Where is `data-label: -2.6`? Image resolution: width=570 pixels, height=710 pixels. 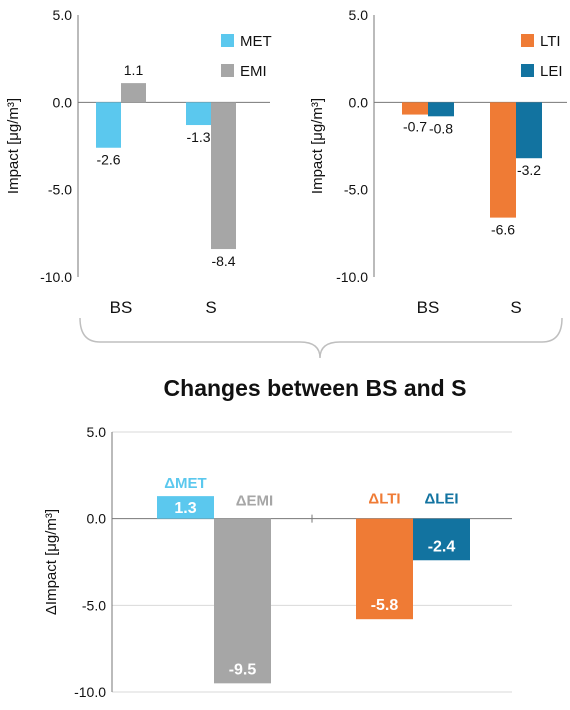
data-label: -2.6 is located at coordinates (108, 160).